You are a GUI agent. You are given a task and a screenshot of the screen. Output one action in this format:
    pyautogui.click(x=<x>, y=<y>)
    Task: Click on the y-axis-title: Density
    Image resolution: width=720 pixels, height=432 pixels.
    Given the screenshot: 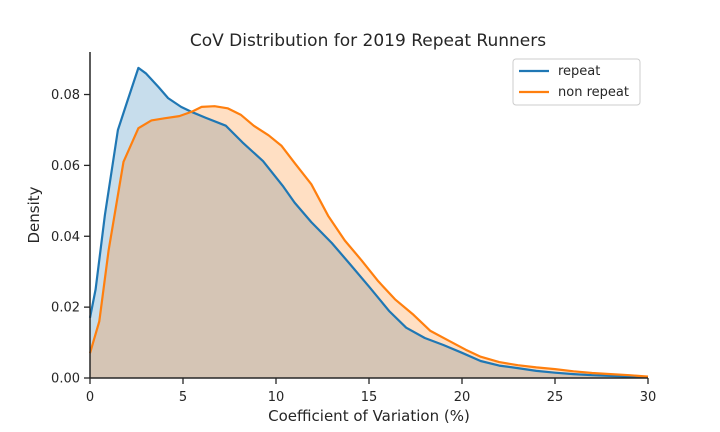 What is the action you would take?
    pyautogui.click(x=34, y=214)
    